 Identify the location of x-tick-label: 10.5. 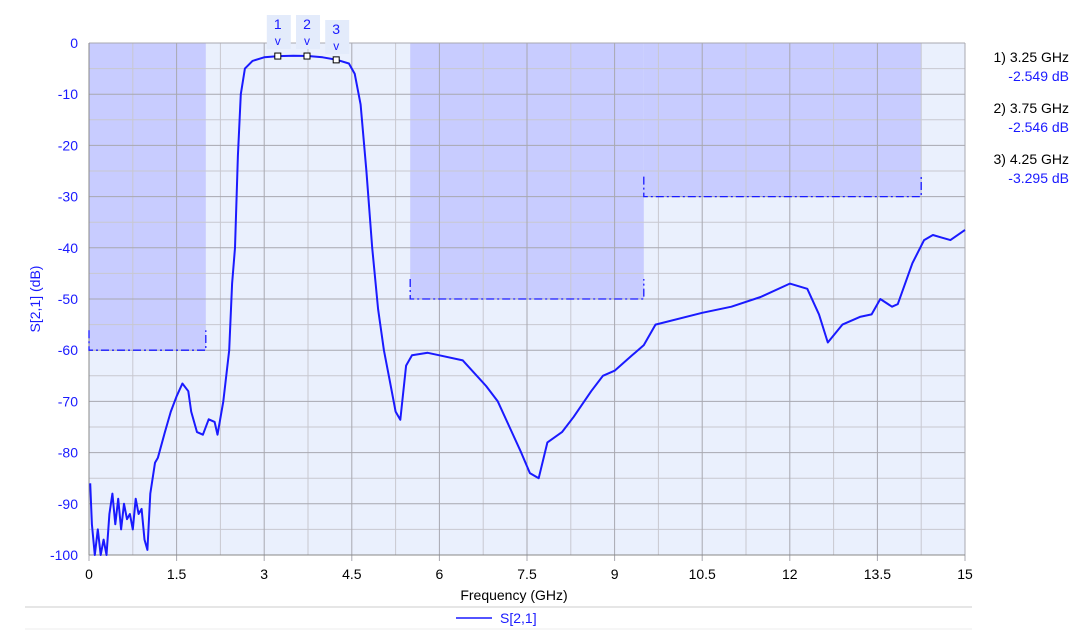
(702, 574).